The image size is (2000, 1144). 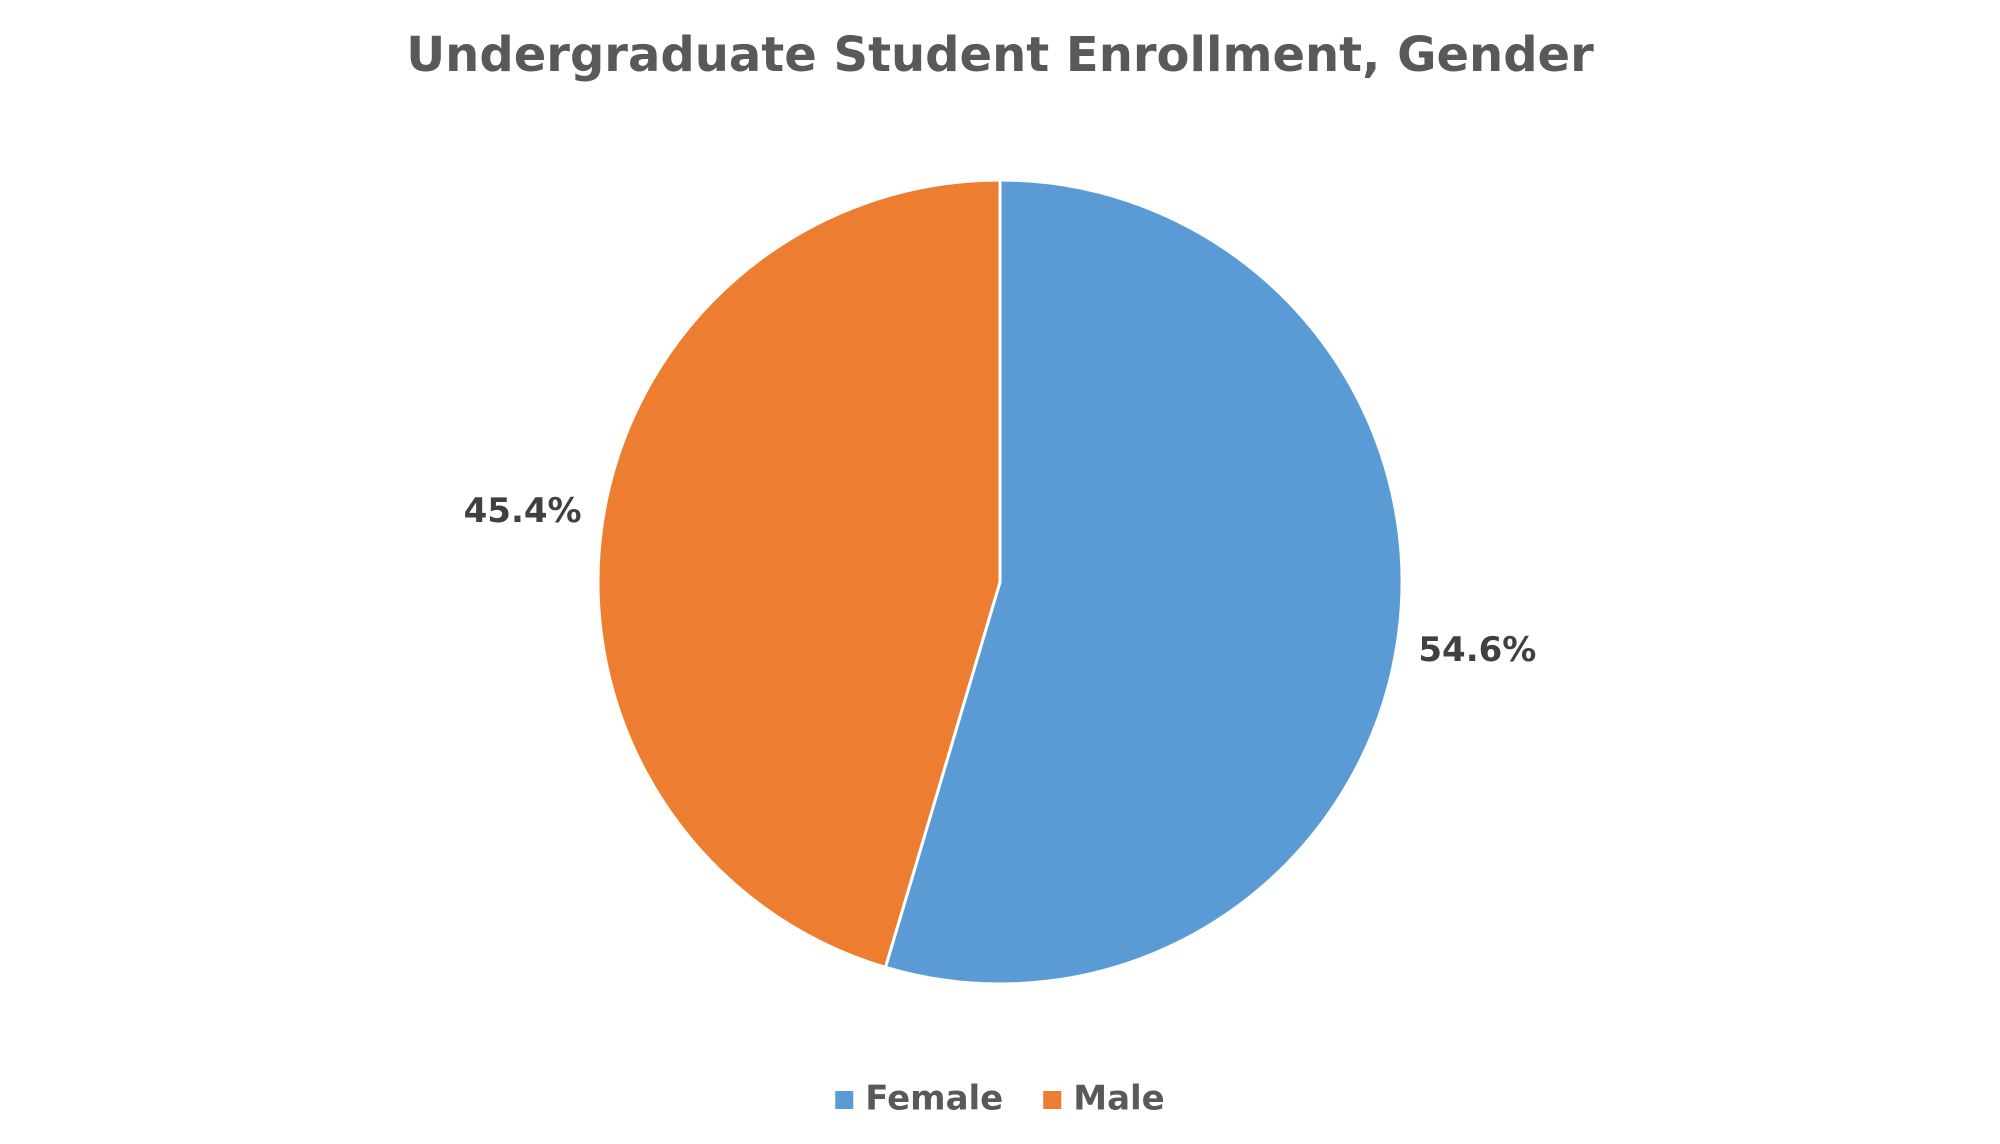 I want to click on legend-label: Male, so click(x=1119, y=1099).